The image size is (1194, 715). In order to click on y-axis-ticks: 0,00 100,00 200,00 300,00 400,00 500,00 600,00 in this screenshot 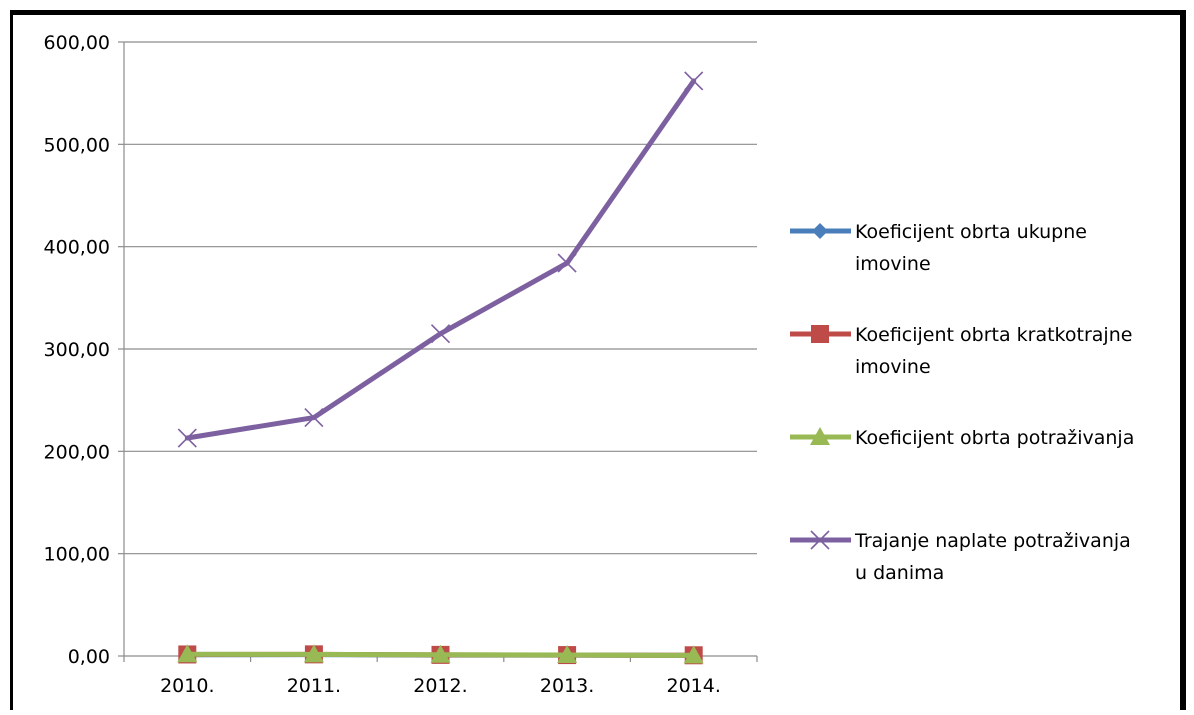, I will do `click(84, 350)`.